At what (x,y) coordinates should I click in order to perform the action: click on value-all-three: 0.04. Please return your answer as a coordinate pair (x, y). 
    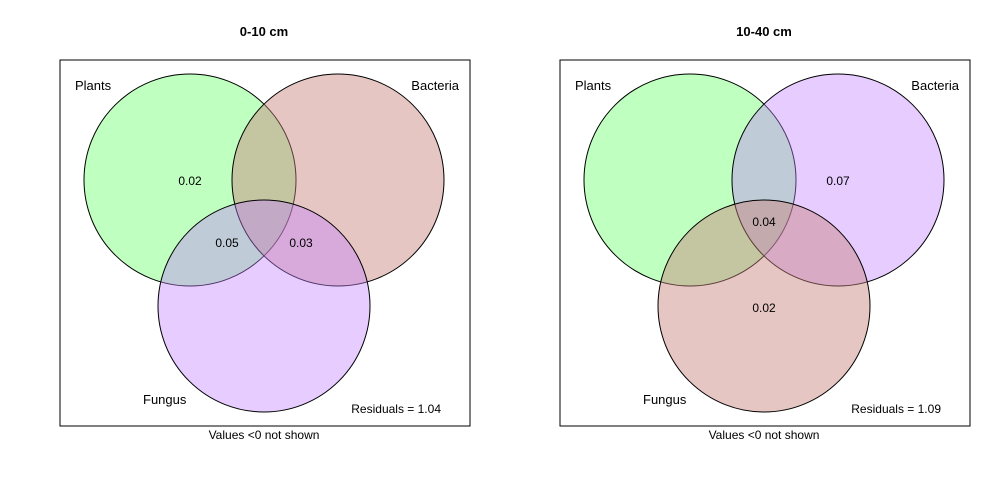
    Looking at the image, I should click on (764, 222).